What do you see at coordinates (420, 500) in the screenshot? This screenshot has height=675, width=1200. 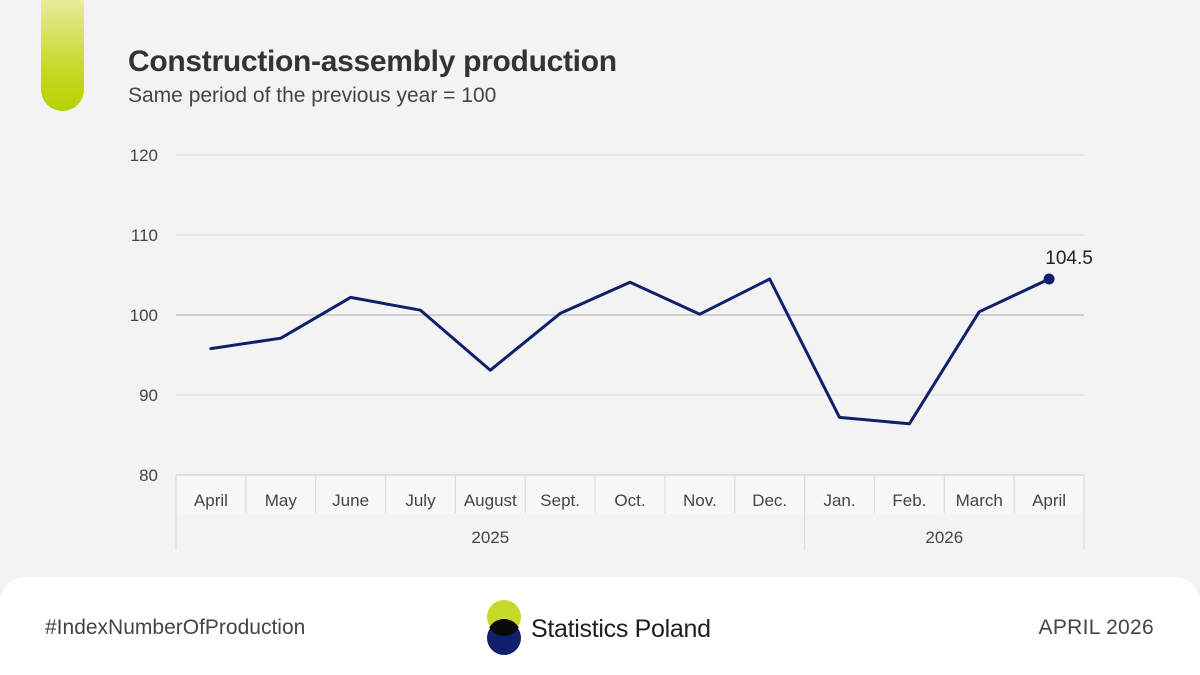 I see `x-tick-label: July` at bounding box center [420, 500].